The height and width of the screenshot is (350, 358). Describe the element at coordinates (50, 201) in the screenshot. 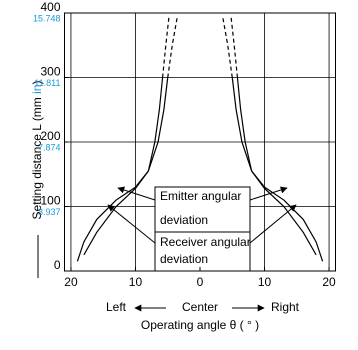

I see `y-tick-label: 100` at that location.